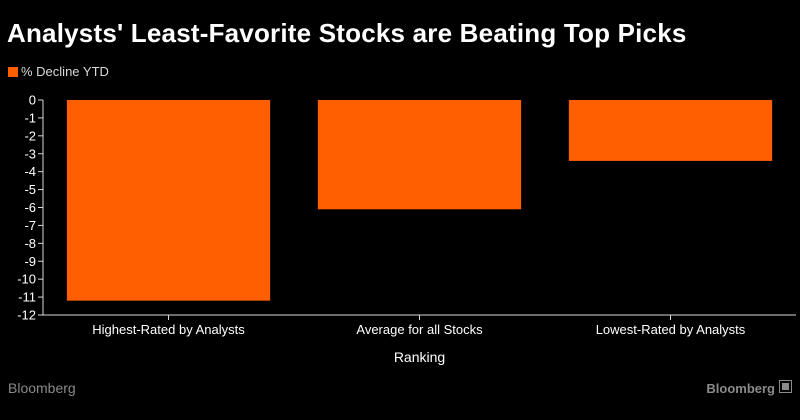 The height and width of the screenshot is (420, 800). Describe the element at coordinates (740, 388) in the screenshot. I see `footer-brand-label: Bloomberg` at that location.